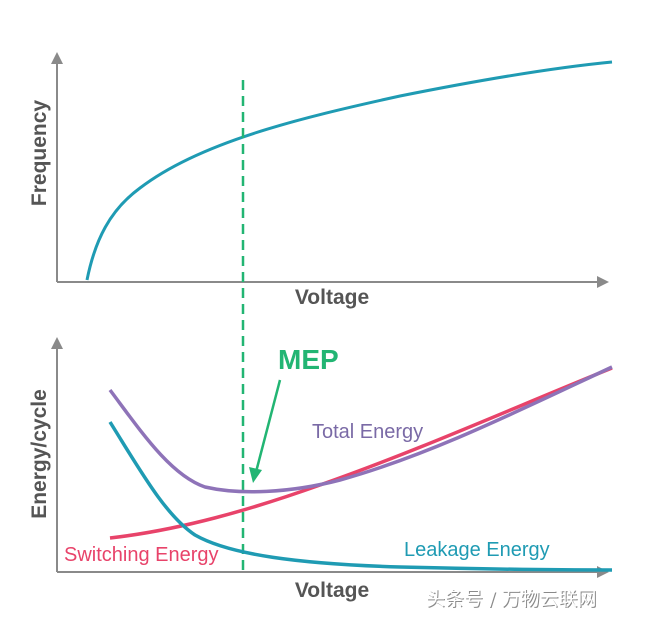  I want to click on mep-arrow-head, so click(255, 475).